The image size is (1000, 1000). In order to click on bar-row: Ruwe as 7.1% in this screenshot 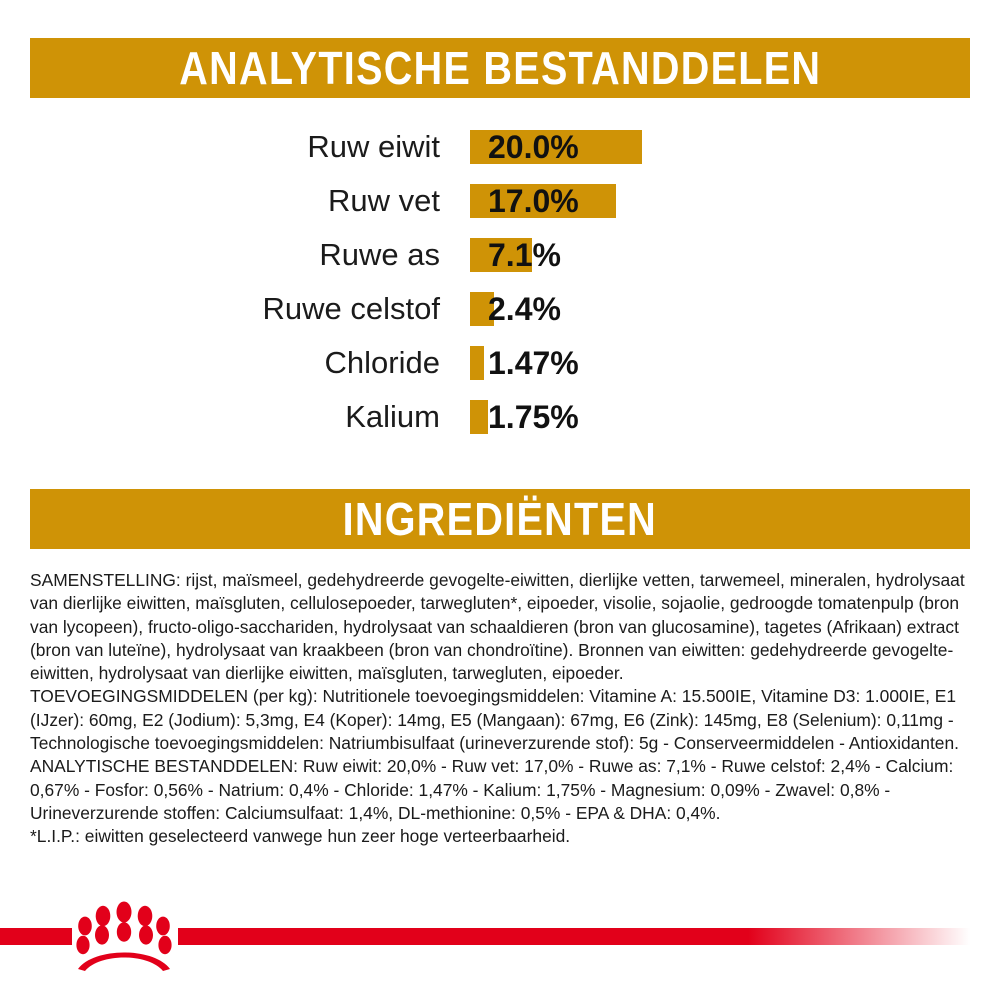, I will do `click(500, 255)`.